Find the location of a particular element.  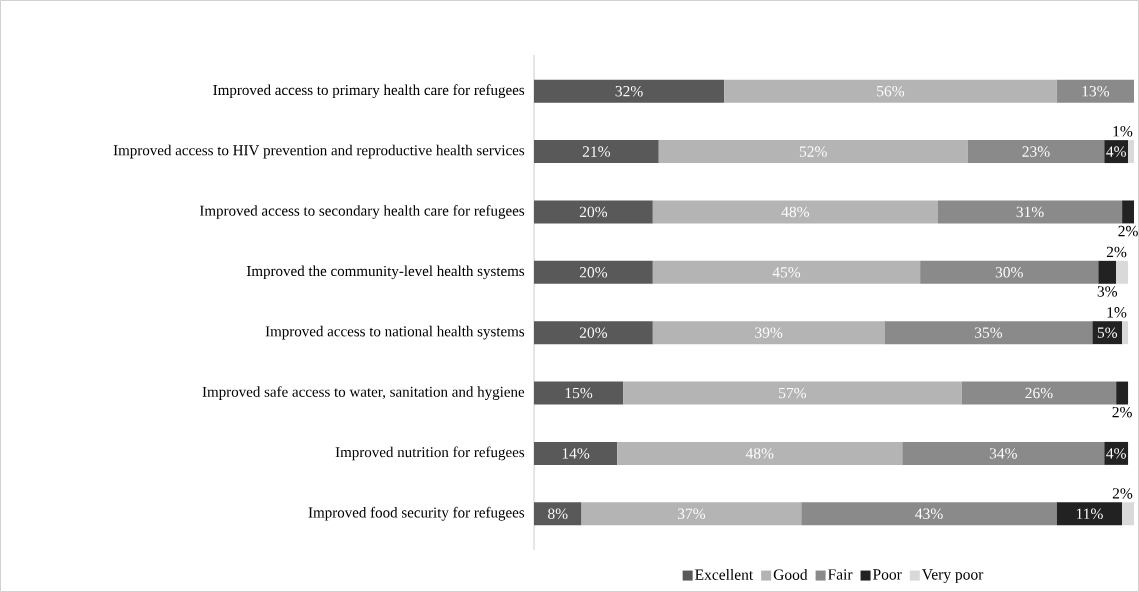

data-label: 34% is located at coordinates (1003, 453).